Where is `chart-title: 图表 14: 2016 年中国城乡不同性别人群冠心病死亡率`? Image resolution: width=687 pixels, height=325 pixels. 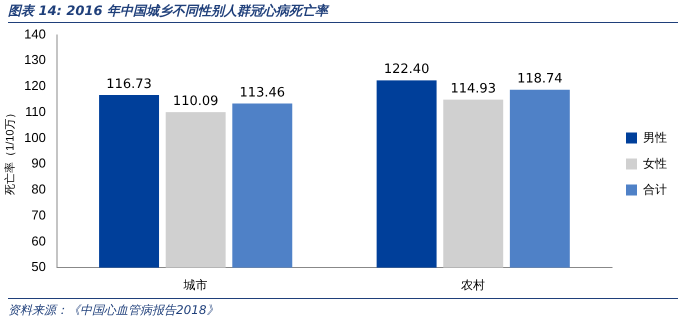 chart-title: 图表 14: 2016 年中国城乡不同性别人群冠心病死亡率 is located at coordinates (343, 12).